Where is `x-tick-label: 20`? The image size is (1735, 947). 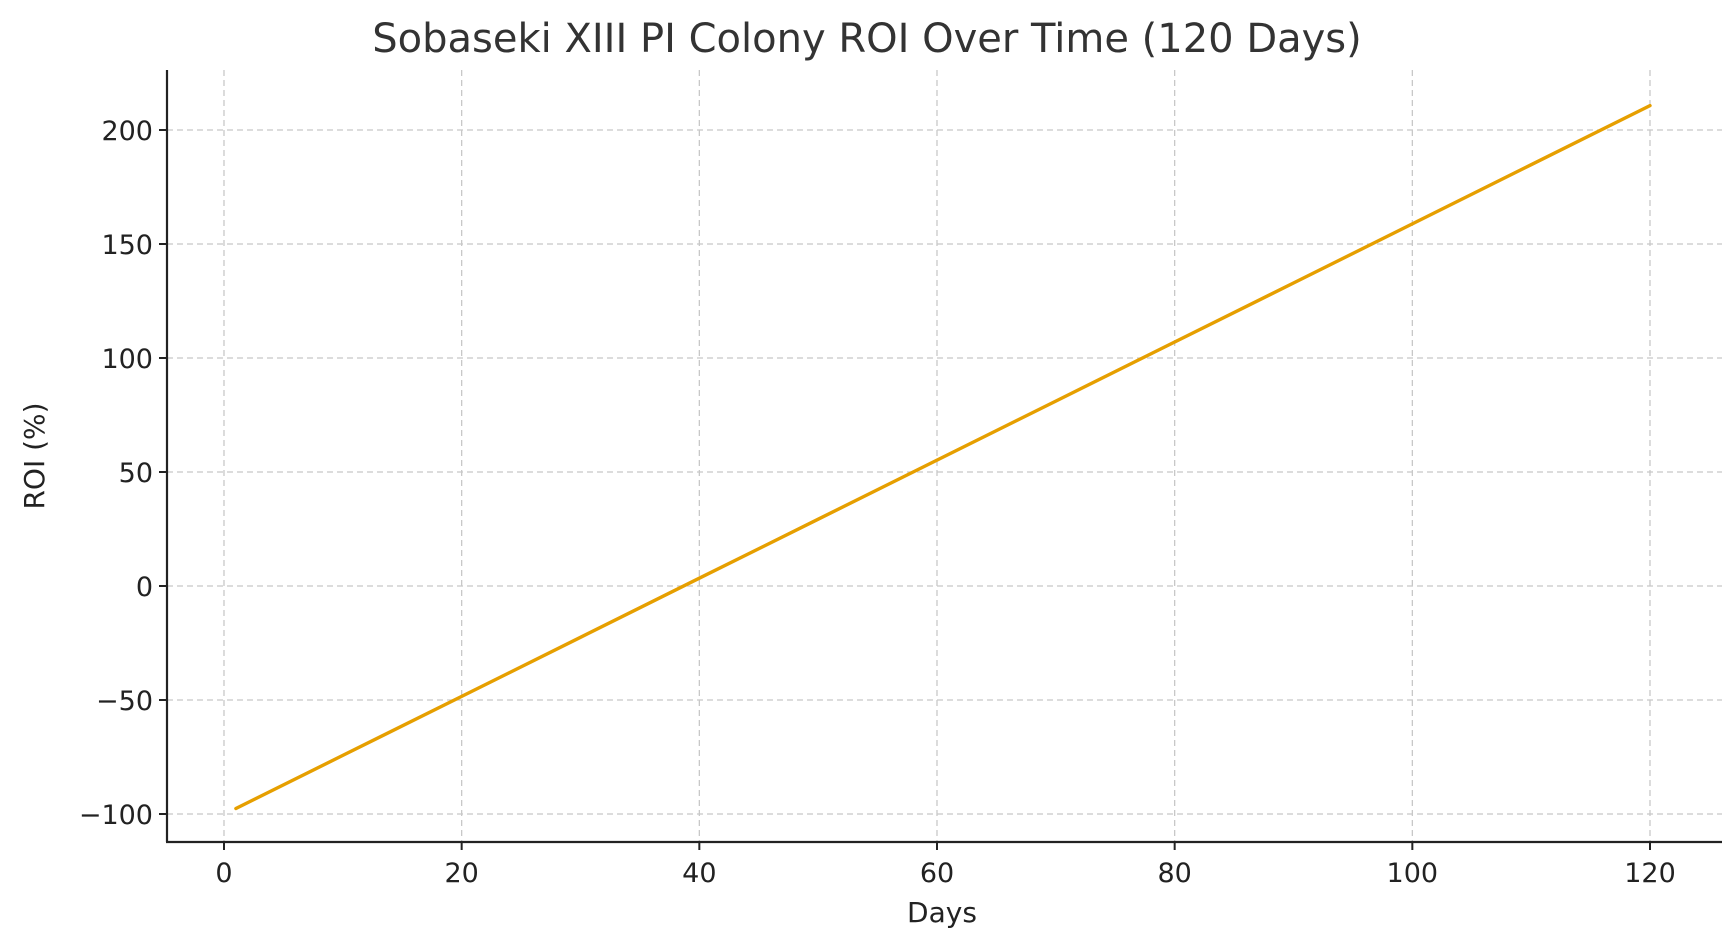 x-tick-label: 20 is located at coordinates (461, 873).